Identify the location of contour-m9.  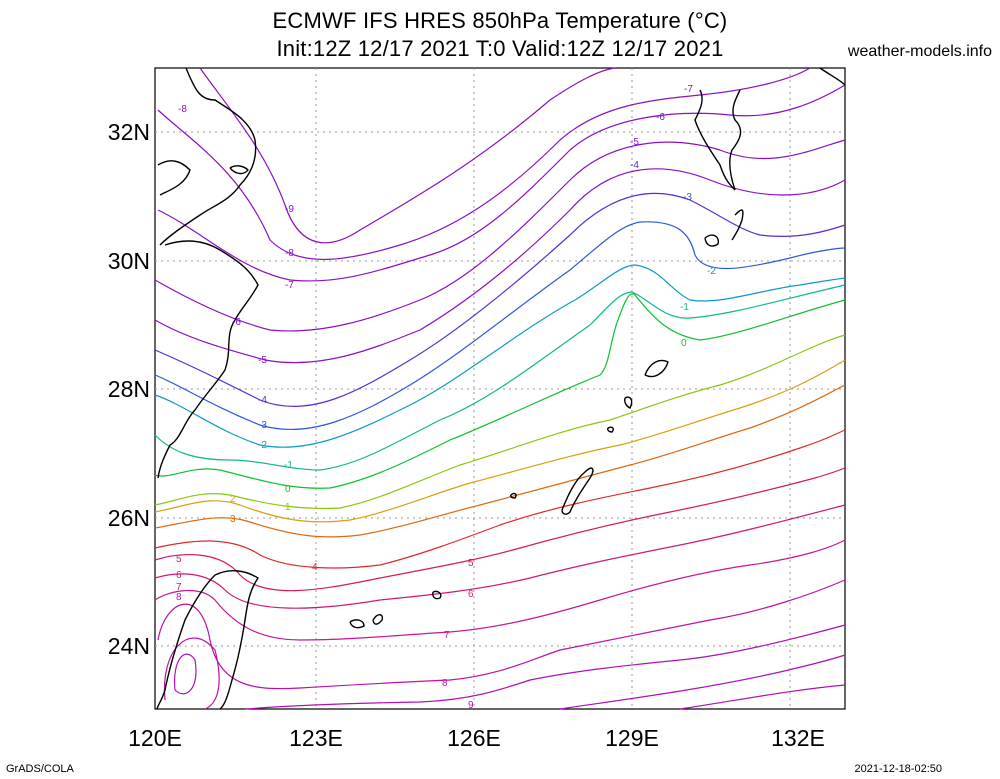
(407, 155).